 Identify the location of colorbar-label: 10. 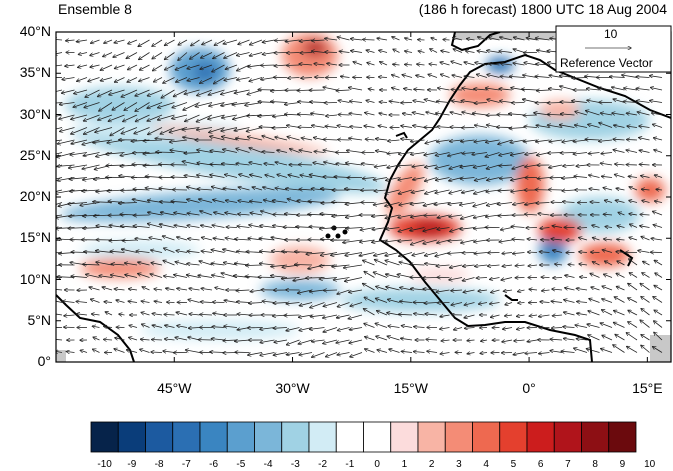
(650, 464).